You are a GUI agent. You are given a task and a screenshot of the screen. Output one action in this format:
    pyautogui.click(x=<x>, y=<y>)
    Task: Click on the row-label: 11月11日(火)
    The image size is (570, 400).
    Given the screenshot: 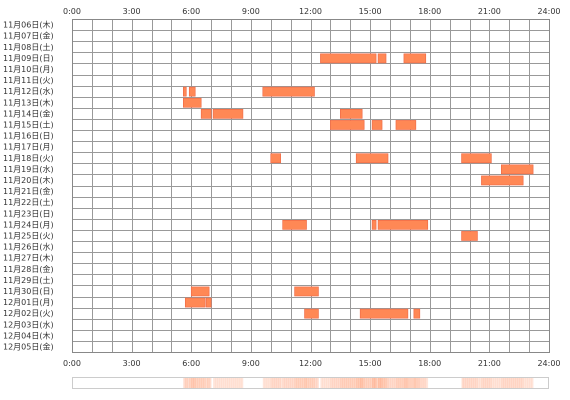 What is the action you would take?
    pyautogui.click(x=28, y=80)
    